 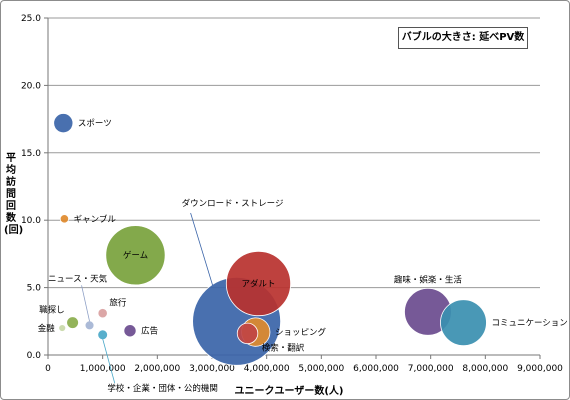 What do you see at coordinates (301, 332) in the screenshot?
I see `bubble-label: ショッピング` at bounding box center [301, 332].